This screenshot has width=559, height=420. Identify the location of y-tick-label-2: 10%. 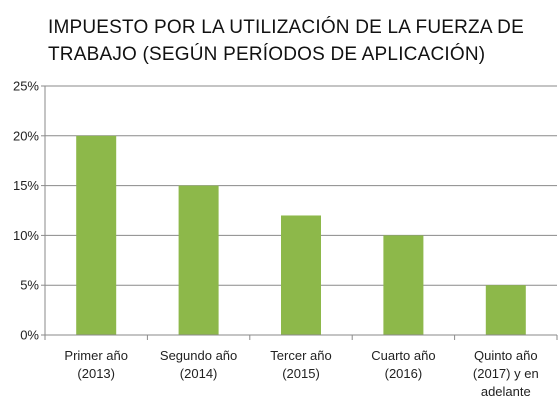
(26, 235).